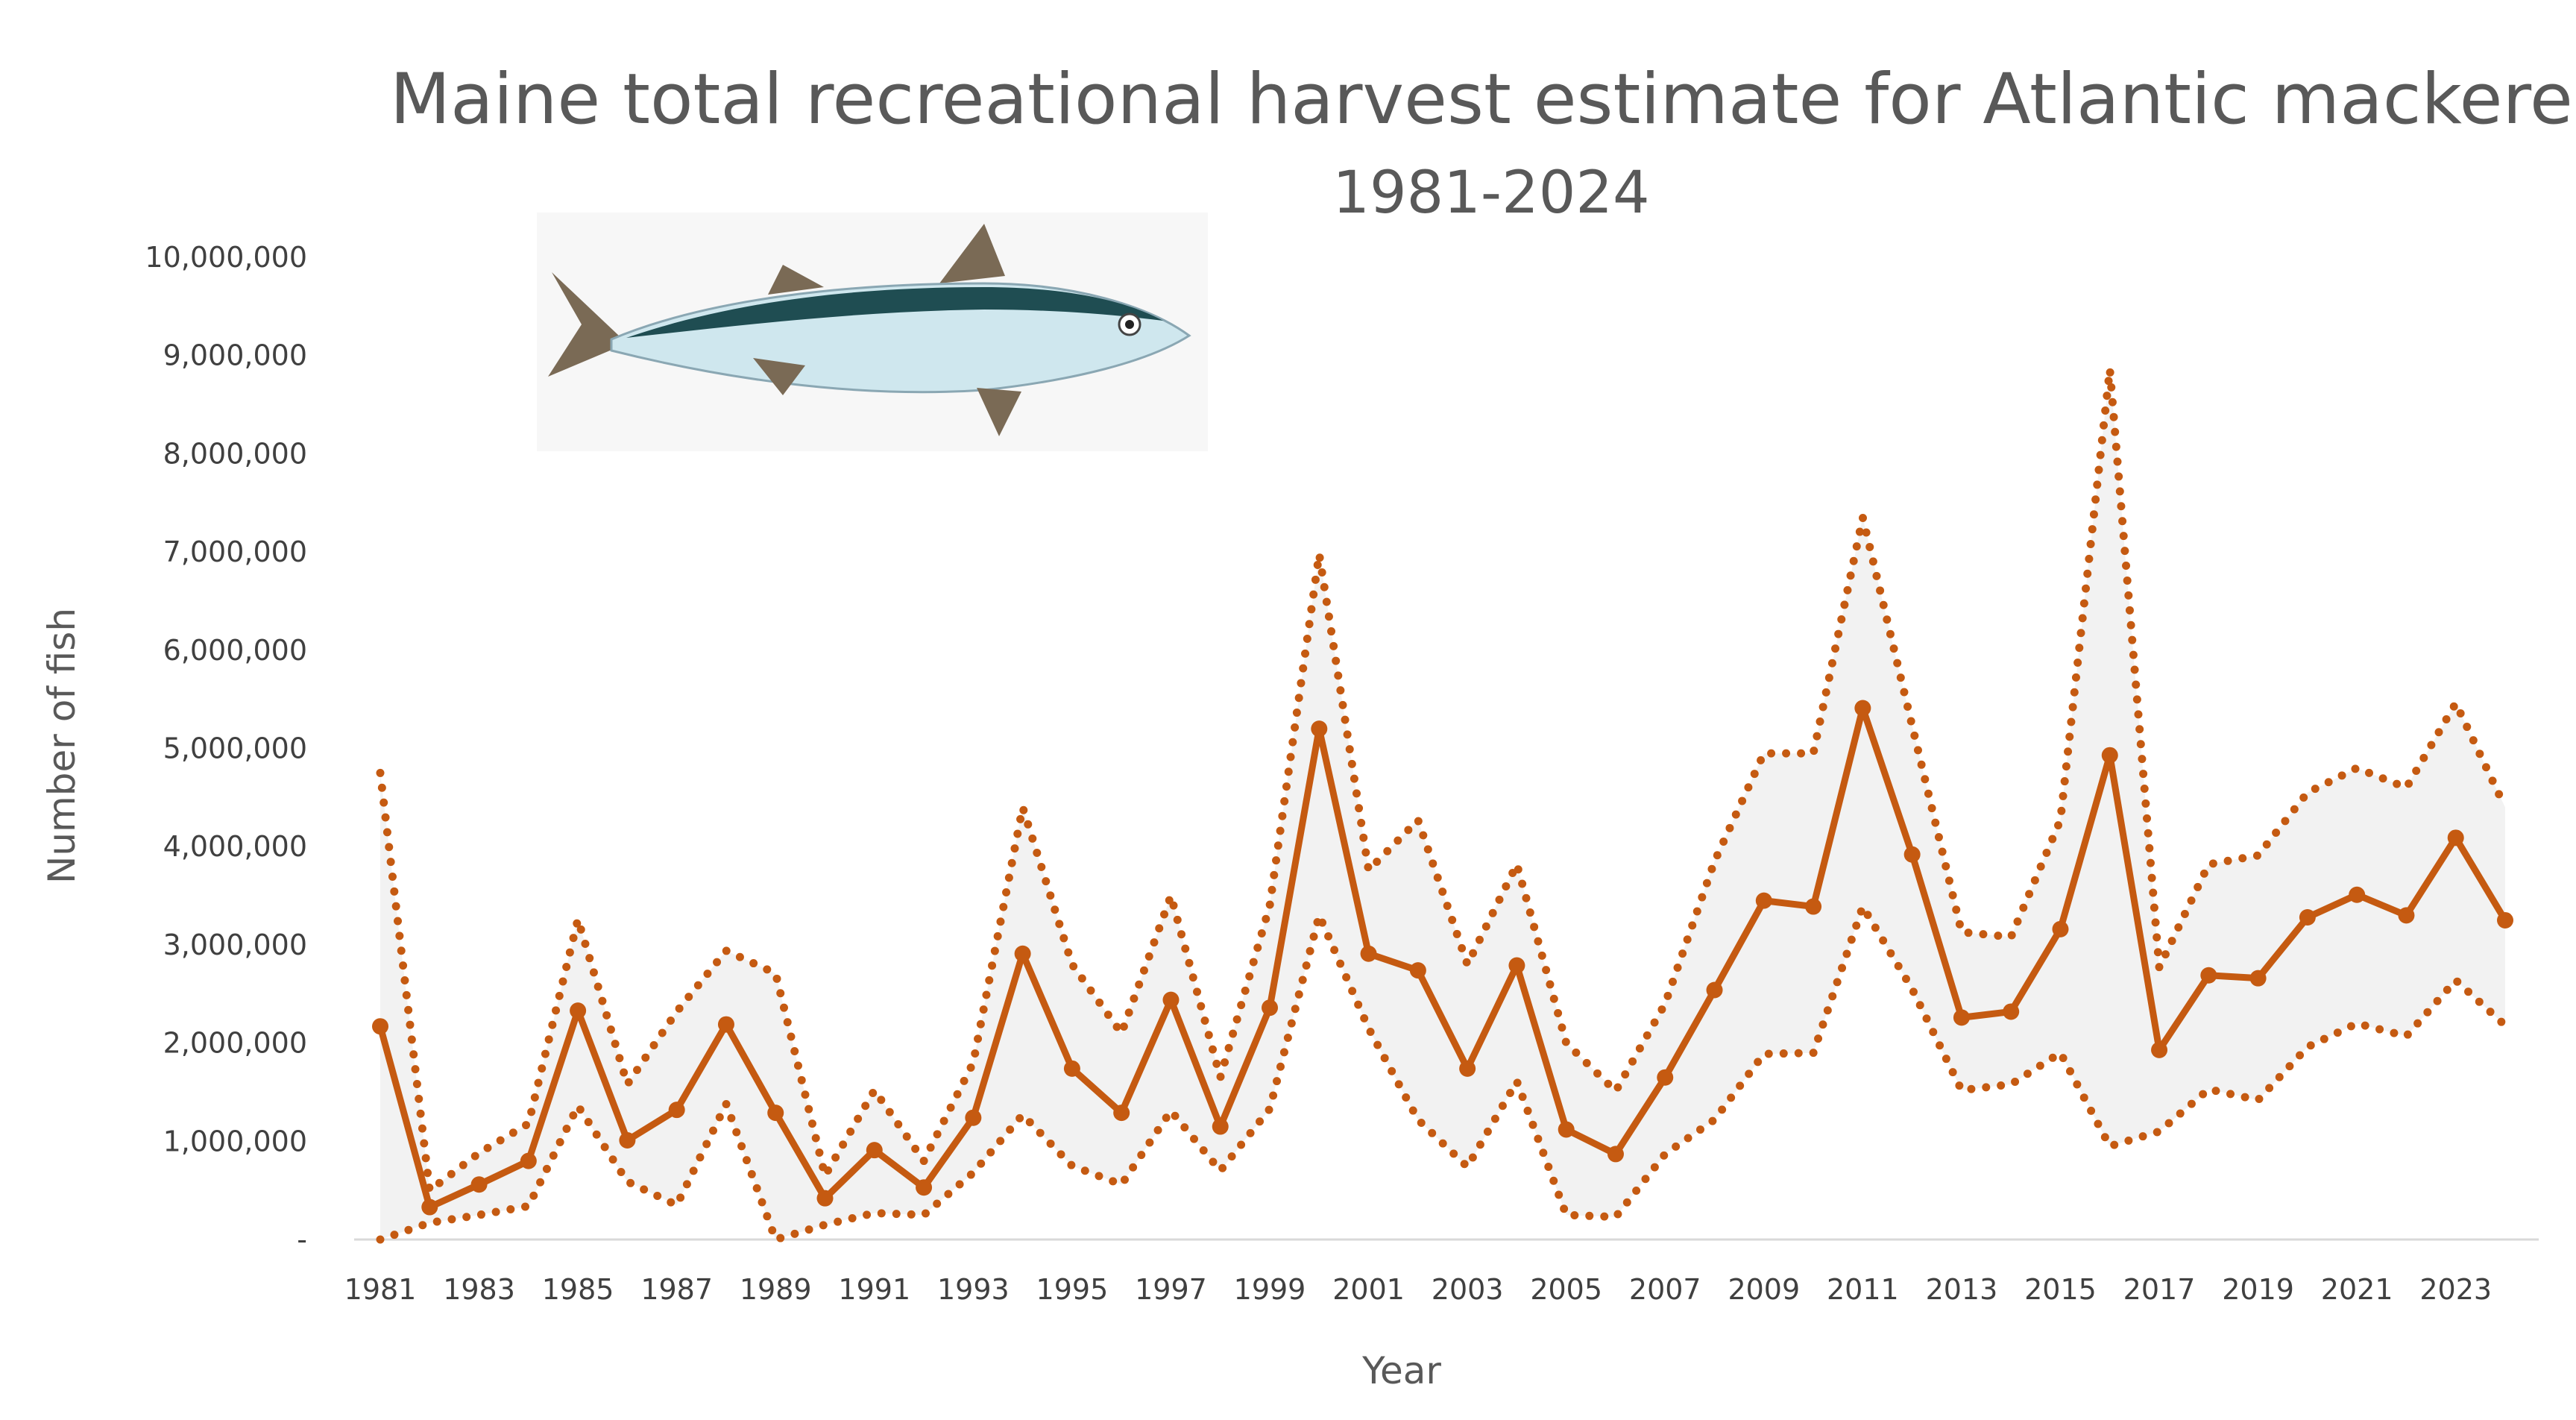 Image resolution: width=2576 pixels, height=1420 pixels. Describe the element at coordinates (2258, 1289) in the screenshot. I see `x-tick-label: 2019` at that location.